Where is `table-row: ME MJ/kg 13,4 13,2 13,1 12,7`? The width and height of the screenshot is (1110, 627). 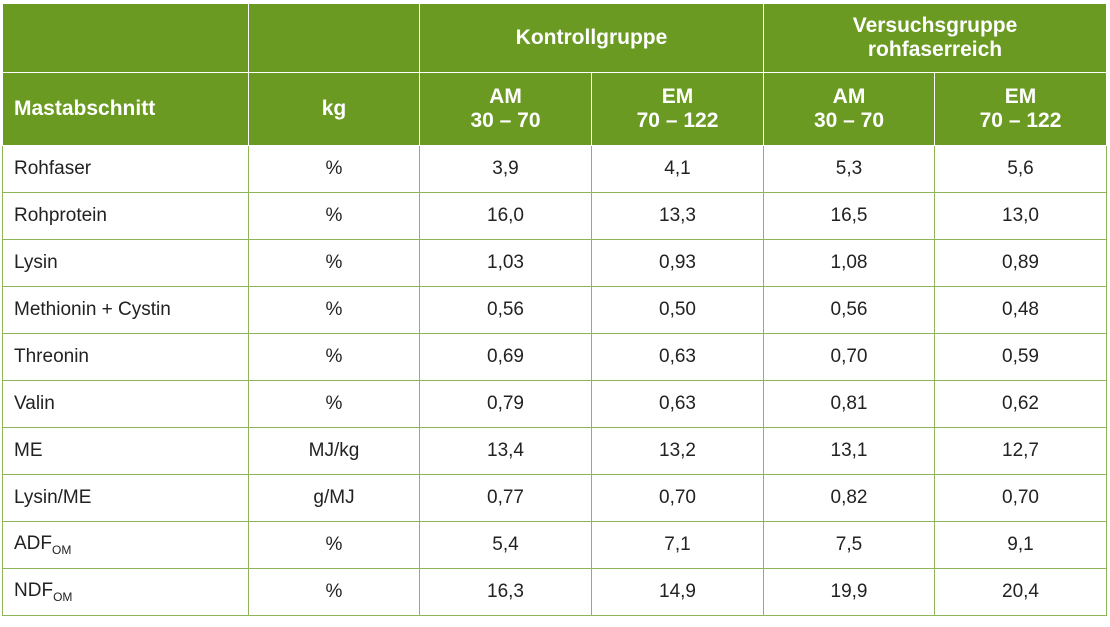 table-row: ME MJ/kg 13,4 13,2 13,1 12,7 is located at coordinates (554, 451).